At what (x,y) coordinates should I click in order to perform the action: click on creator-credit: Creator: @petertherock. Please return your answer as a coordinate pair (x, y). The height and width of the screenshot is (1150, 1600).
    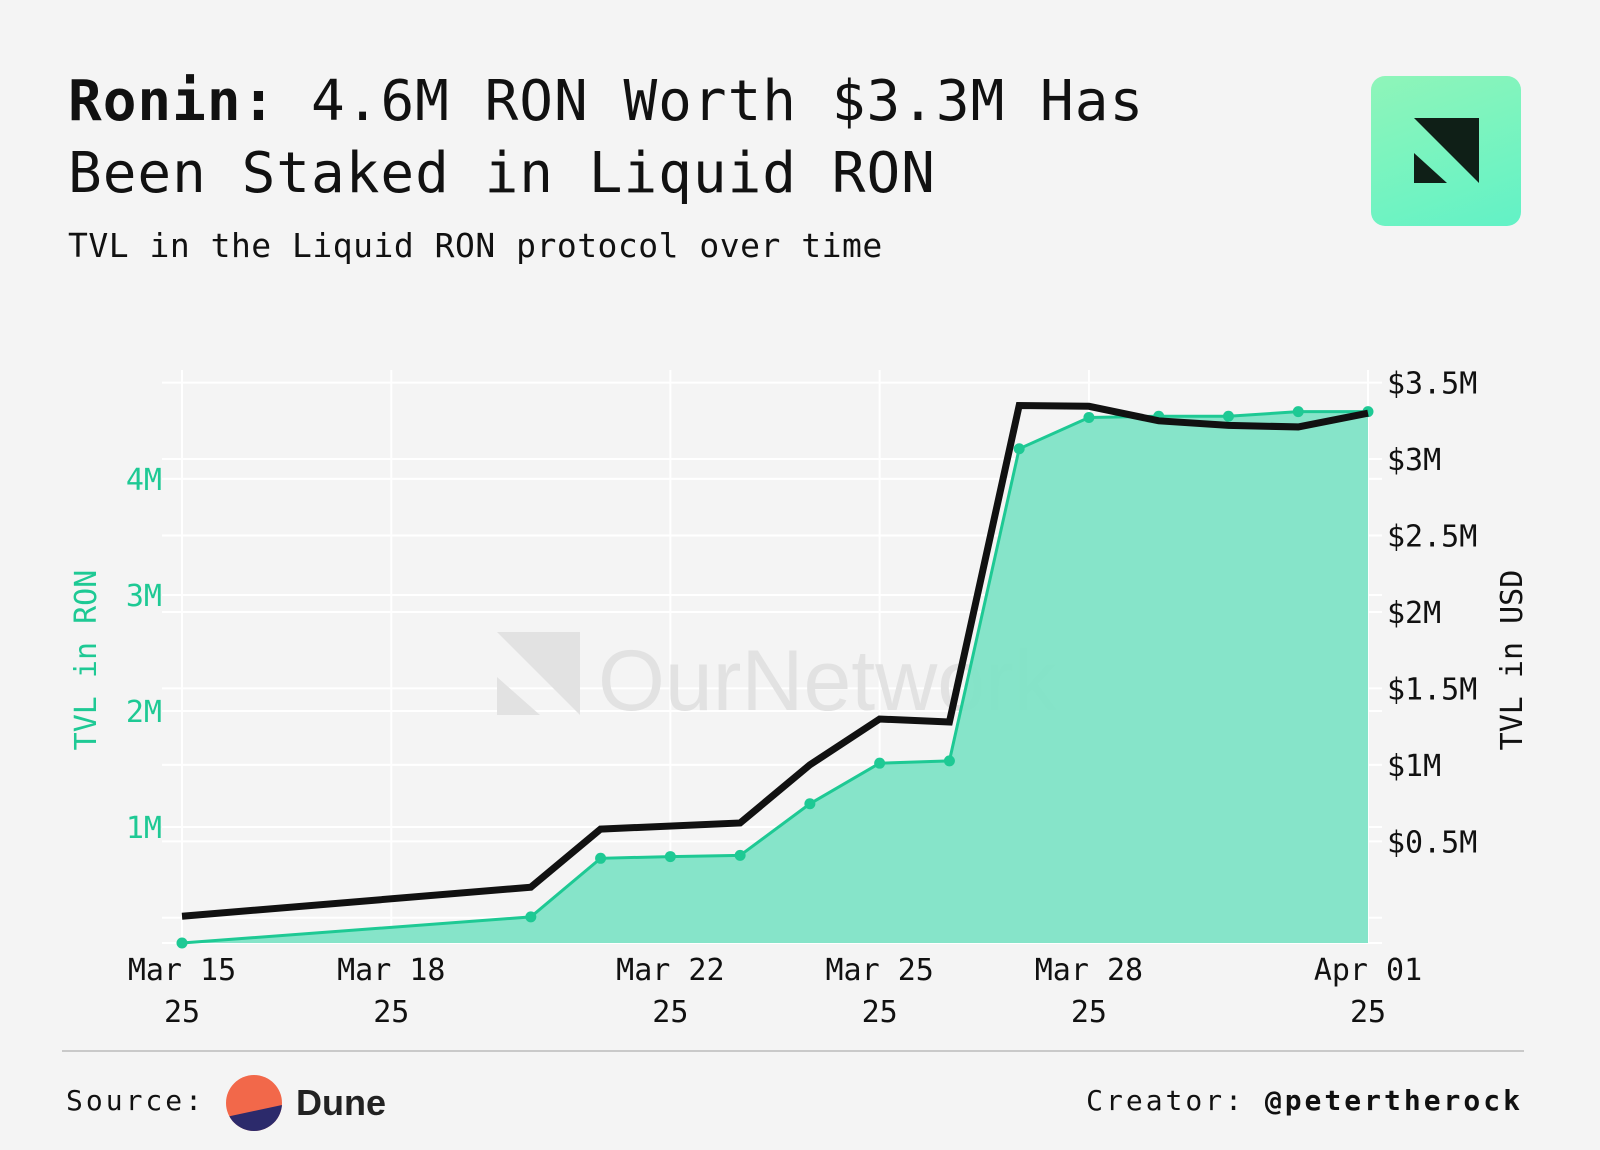
    Looking at the image, I should click on (1304, 1100).